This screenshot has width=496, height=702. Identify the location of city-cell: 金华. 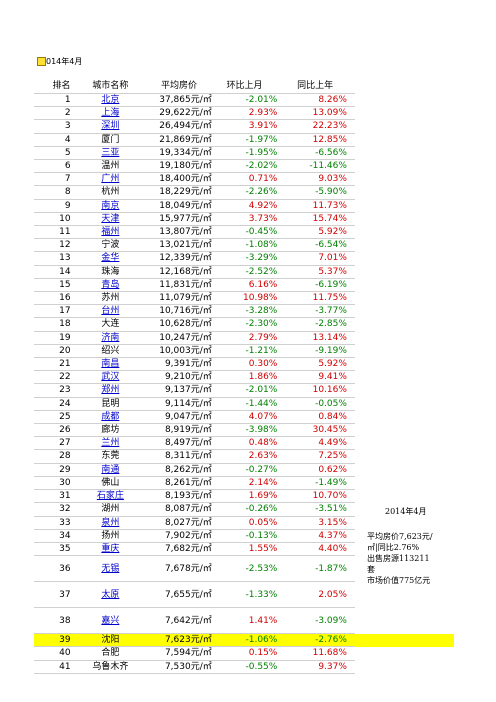
(110, 258).